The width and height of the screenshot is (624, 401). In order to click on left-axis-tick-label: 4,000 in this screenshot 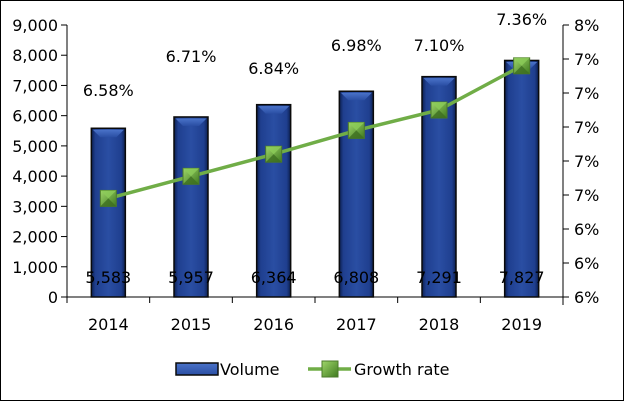, I will do `click(35, 176)`.